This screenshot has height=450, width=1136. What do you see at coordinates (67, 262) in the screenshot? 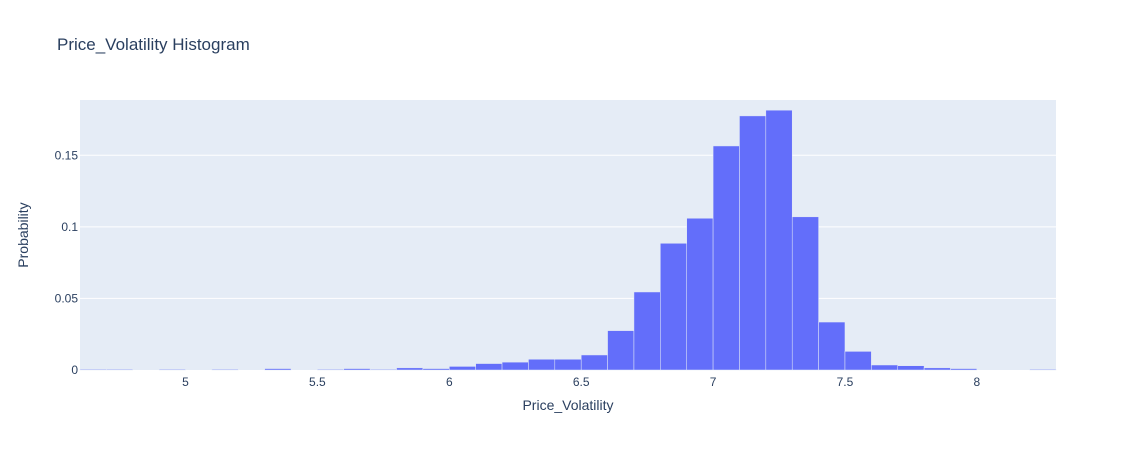
I see `y-axis-ticks: 0 0.05 0.1 0.15` at bounding box center [67, 262].